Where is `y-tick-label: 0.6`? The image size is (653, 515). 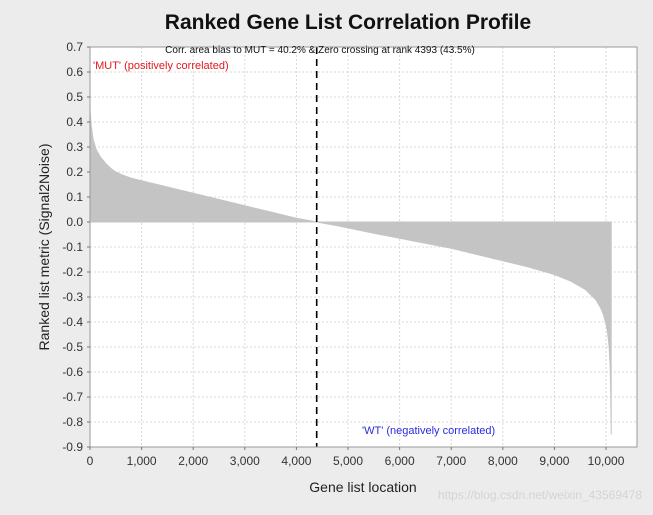 y-tick-label: 0.6 is located at coordinates (74, 72).